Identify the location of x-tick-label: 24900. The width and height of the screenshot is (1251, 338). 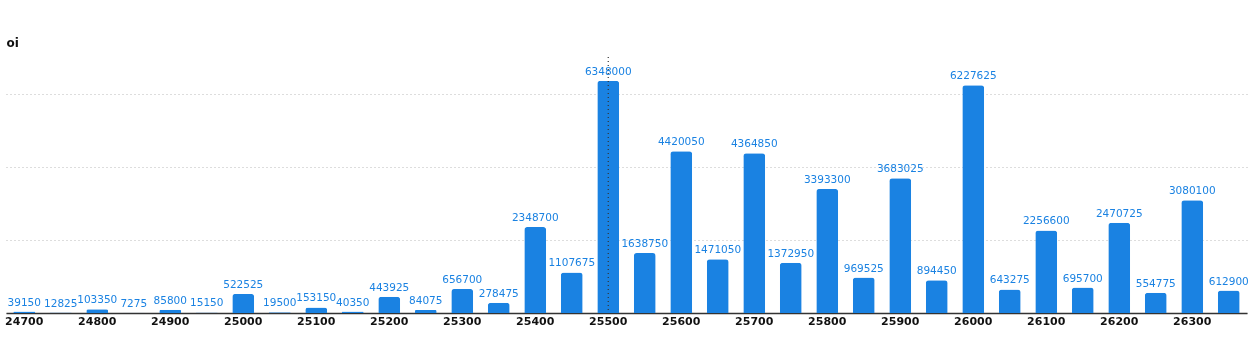
(170, 321).